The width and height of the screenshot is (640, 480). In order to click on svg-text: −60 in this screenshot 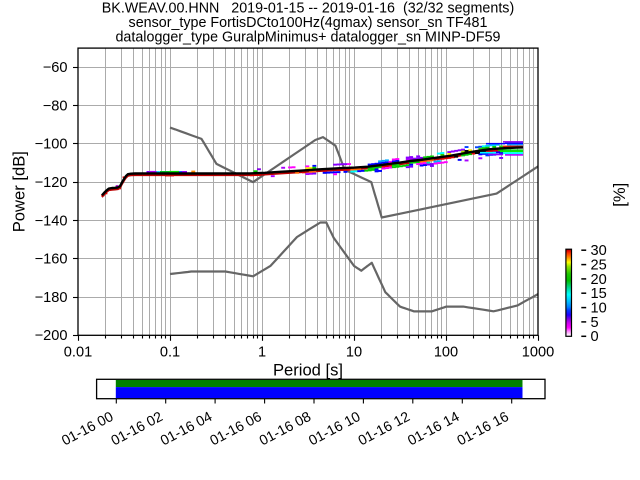, I will do `click(55, 68)`.